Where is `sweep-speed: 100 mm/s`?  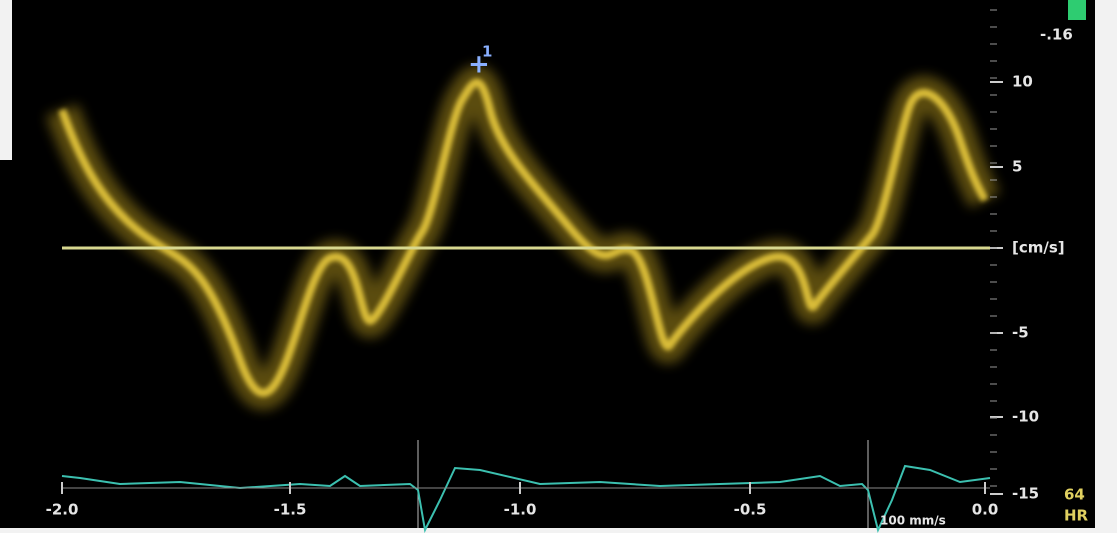 sweep-speed: 100 mm/s is located at coordinates (913, 521).